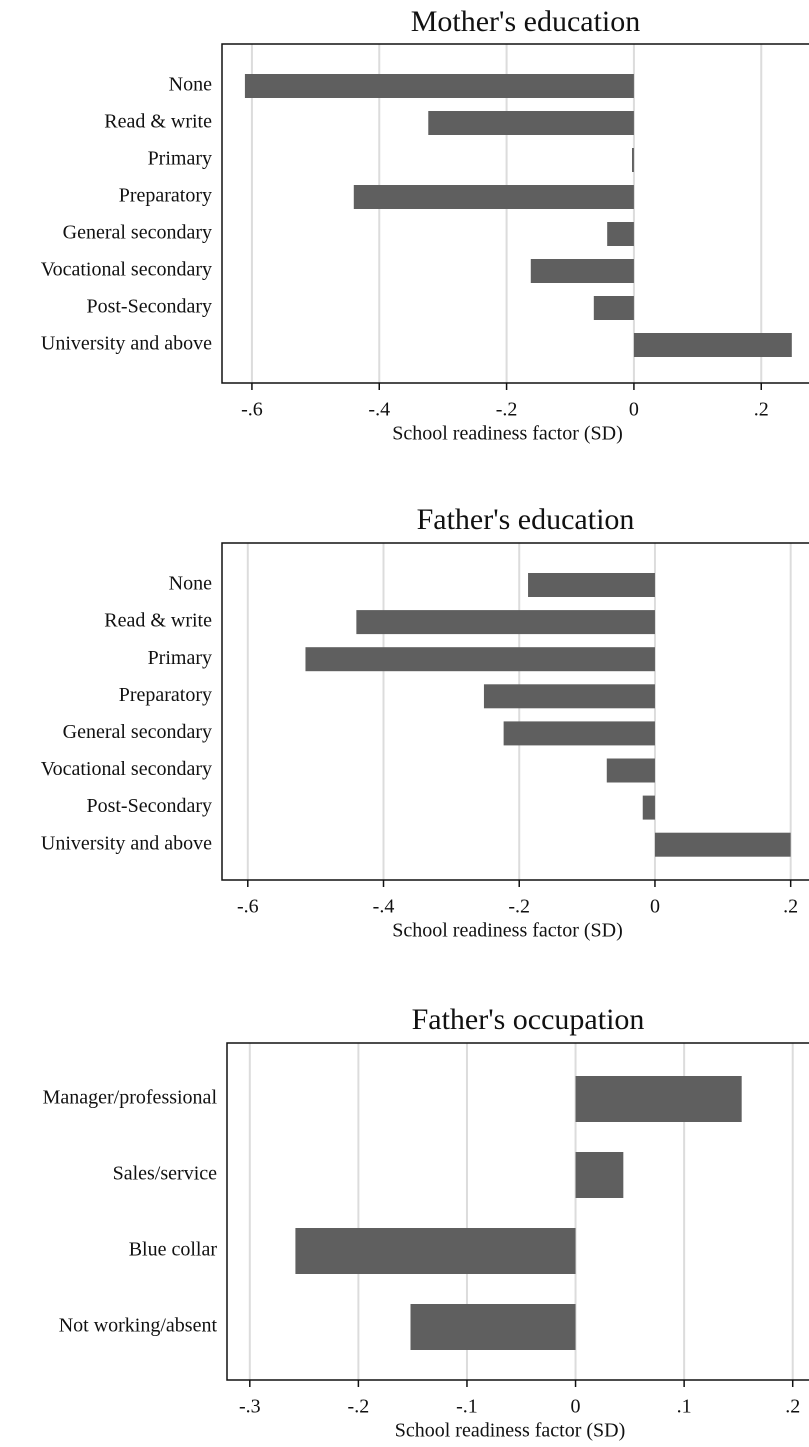 The image size is (809, 1447). I want to click on chart-title: Mother's education, so click(526, 21).